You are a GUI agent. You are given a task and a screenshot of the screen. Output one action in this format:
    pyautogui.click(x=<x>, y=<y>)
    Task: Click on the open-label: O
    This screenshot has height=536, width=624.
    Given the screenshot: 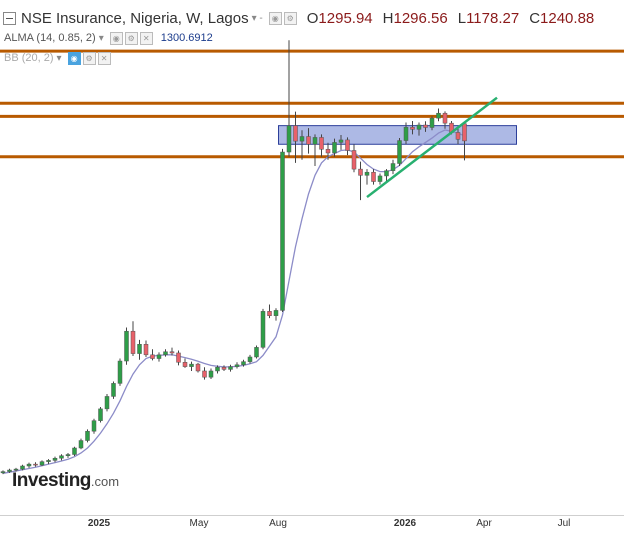 What is the action you would take?
    pyautogui.click(x=312, y=18)
    